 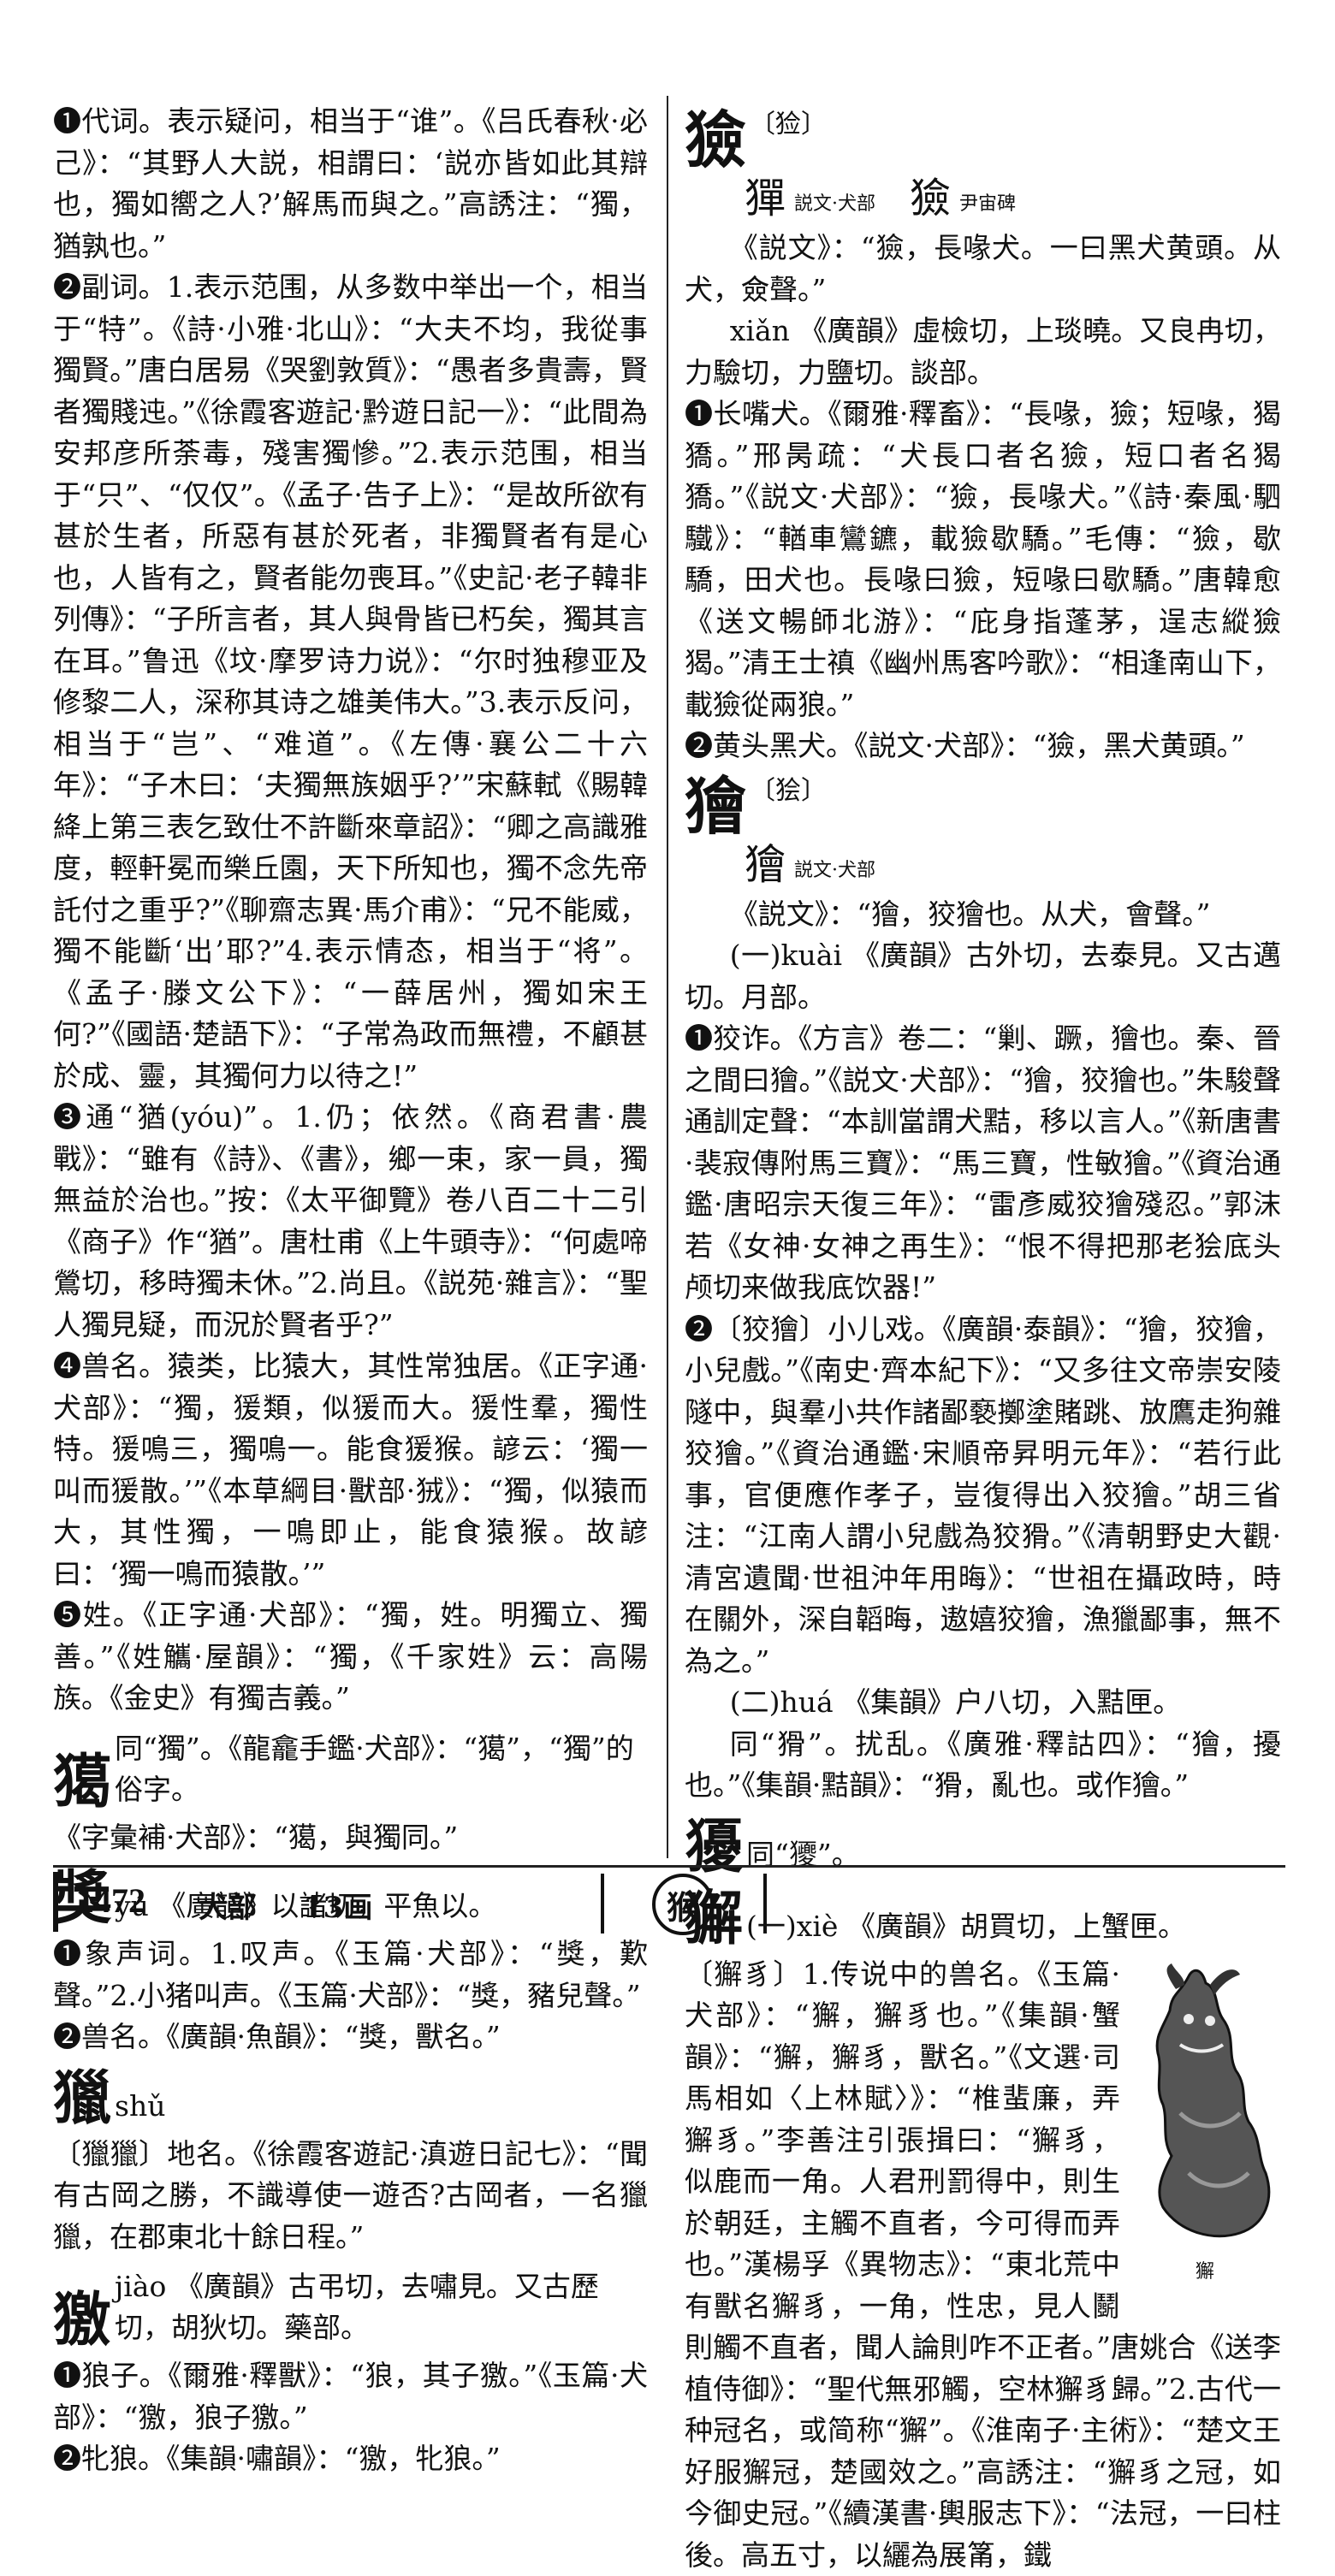 I want to click on stroke-count-label: 13画, so click(x=337, y=1905).